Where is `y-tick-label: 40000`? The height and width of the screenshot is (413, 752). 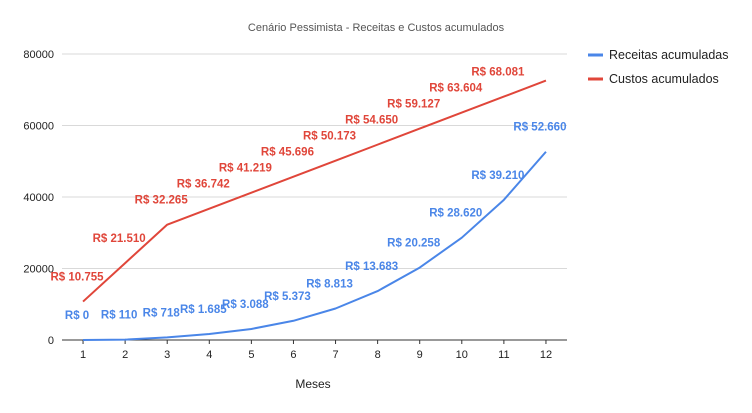 y-tick-label: 40000 is located at coordinates (38, 198).